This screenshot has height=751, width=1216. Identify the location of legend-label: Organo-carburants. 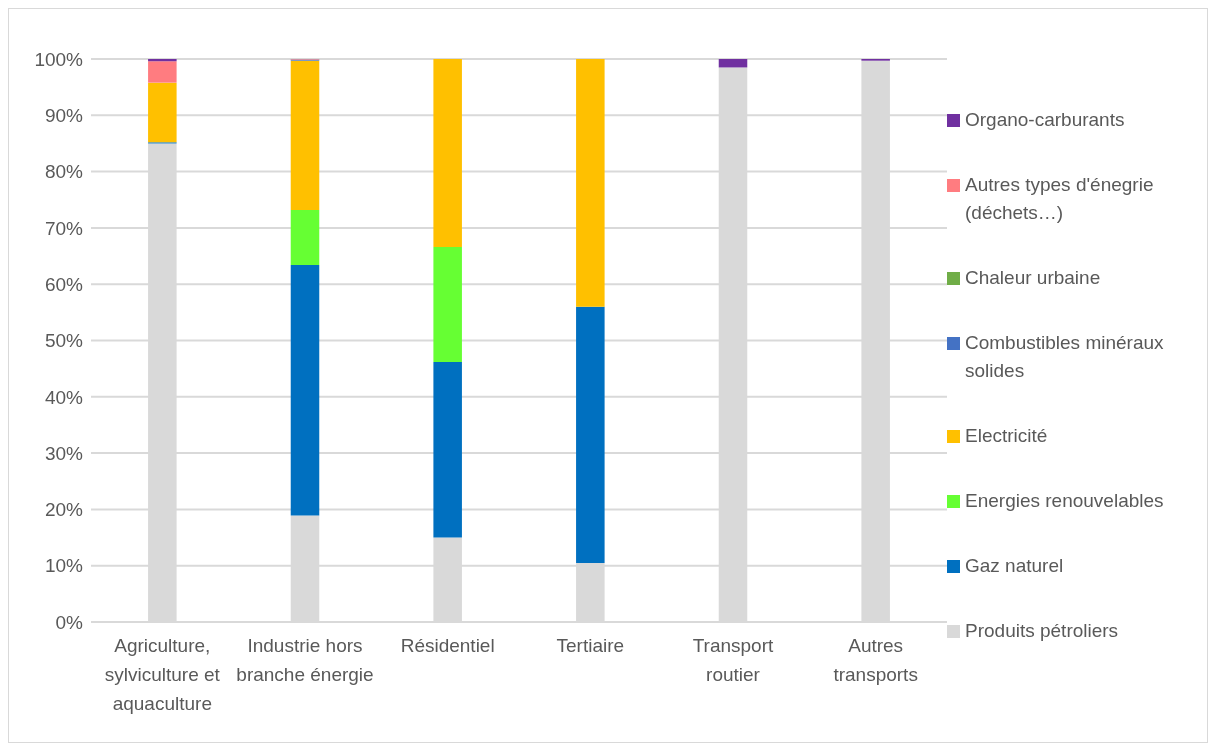
(1045, 119).